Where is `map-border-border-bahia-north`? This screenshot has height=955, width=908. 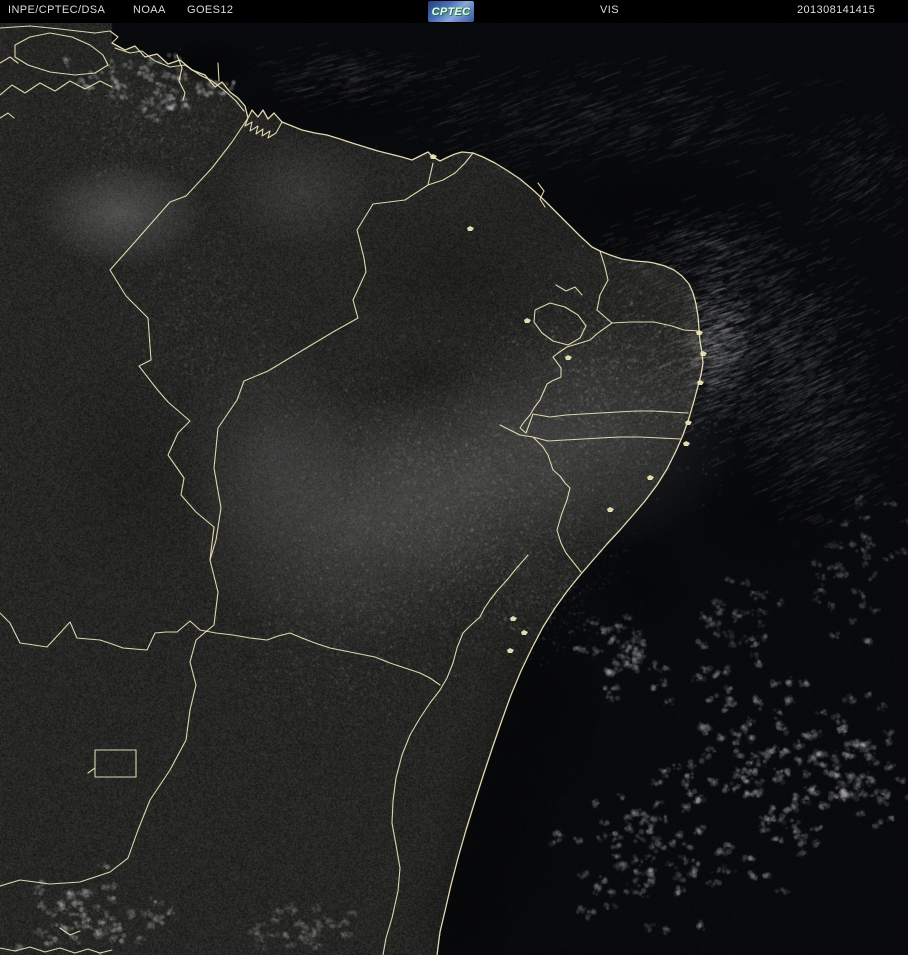
map-border-border-bahia-north is located at coordinates (220, 649).